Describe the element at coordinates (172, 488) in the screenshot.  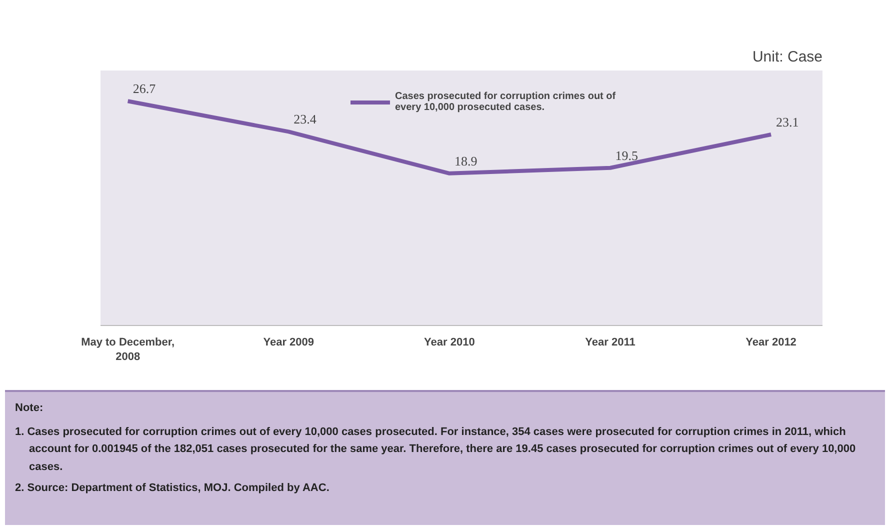
I see `text: 2. Source: Department of Statistics, MOJ. Compiled by AAC.` at that location.